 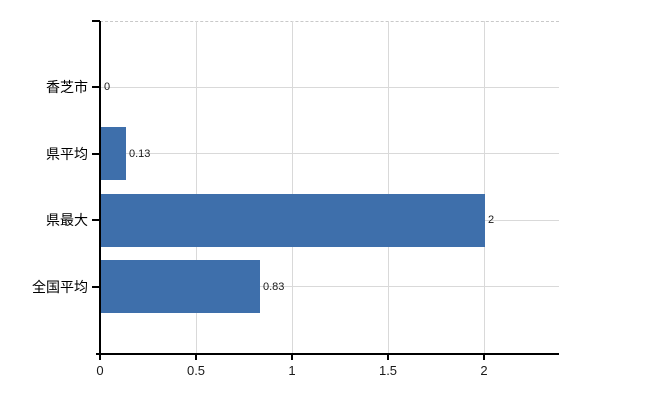 What do you see at coordinates (388, 370) in the screenshot?
I see `x-tick-label: 1.5` at bounding box center [388, 370].